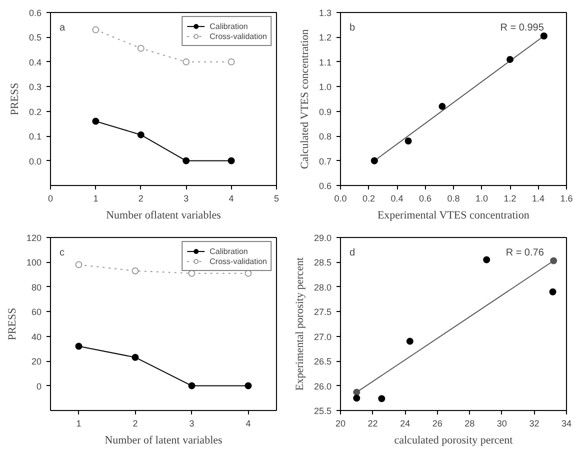  I want to click on y-tick-label: 120, so click(34, 238).